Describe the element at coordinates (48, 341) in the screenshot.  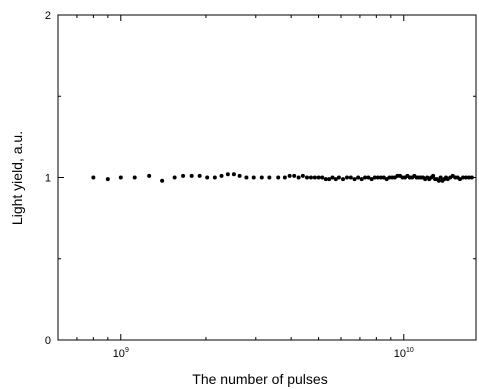
I see `y-tick-label: 0` at that location.